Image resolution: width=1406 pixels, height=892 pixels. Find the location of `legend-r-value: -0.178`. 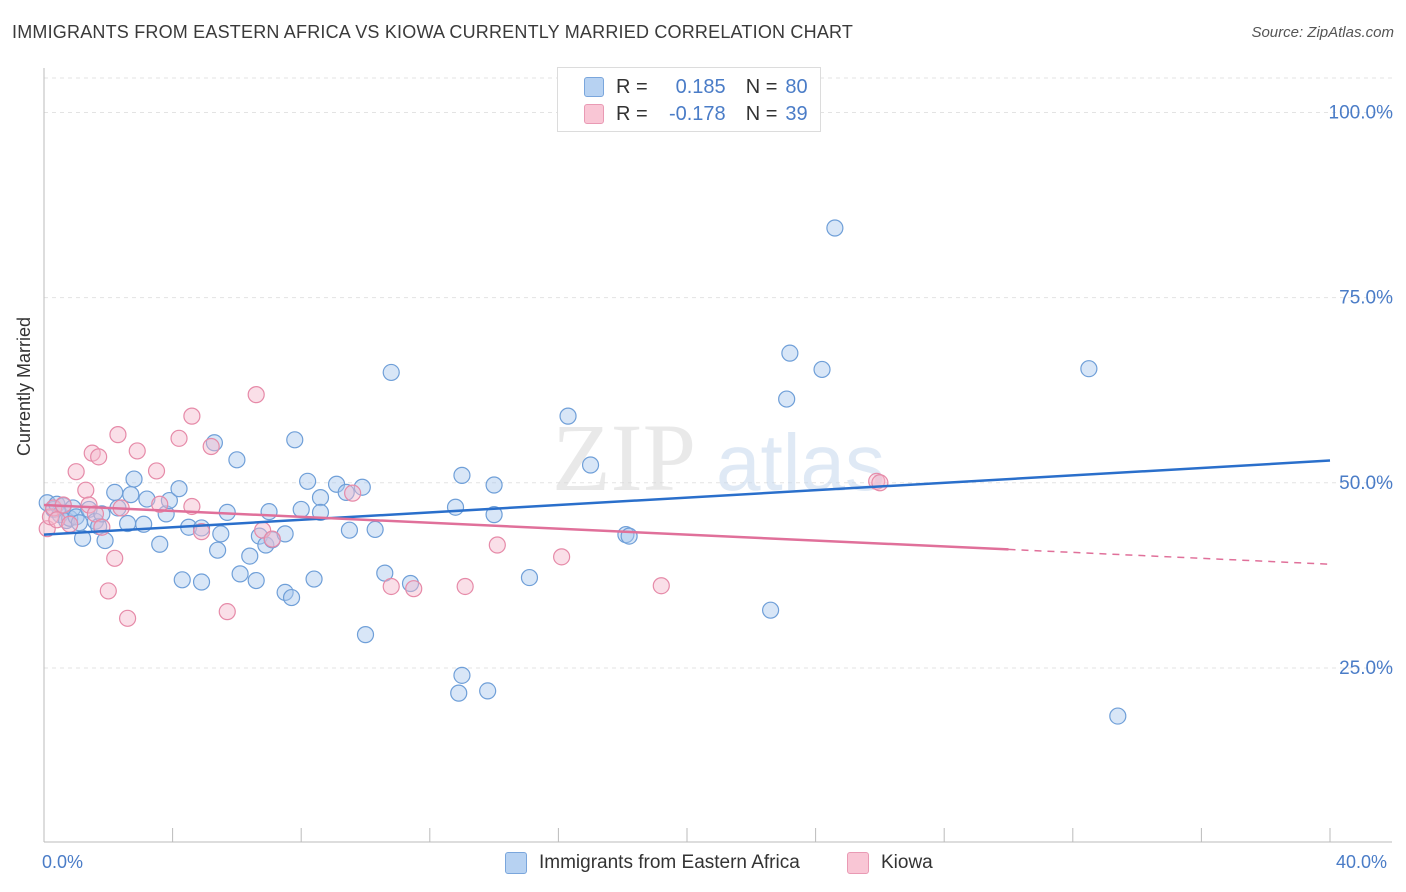

legend-r-value: -0.178 is located at coordinates (697, 113).